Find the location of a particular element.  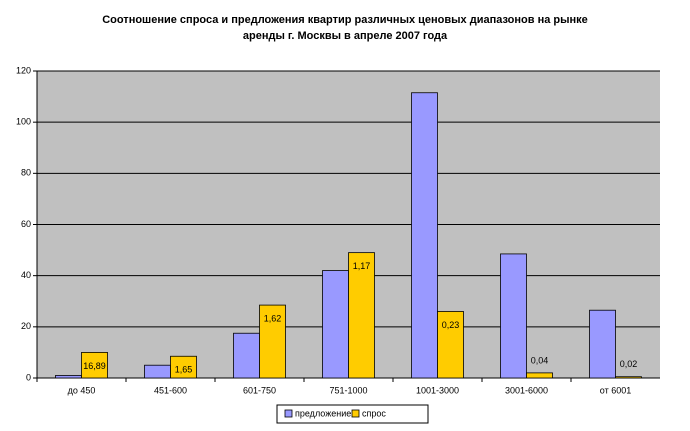

x-tick-label: 601-750 is located at coordinates (259, 390).